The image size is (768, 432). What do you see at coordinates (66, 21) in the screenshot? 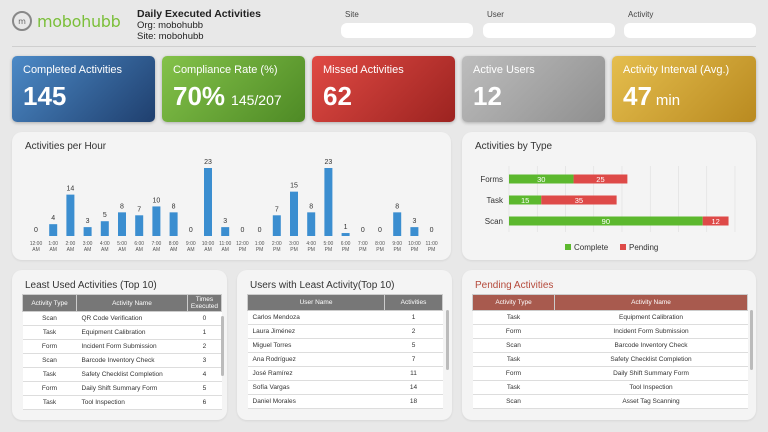
I see `logo: m mobohubb` at bounding box center [66, 21].